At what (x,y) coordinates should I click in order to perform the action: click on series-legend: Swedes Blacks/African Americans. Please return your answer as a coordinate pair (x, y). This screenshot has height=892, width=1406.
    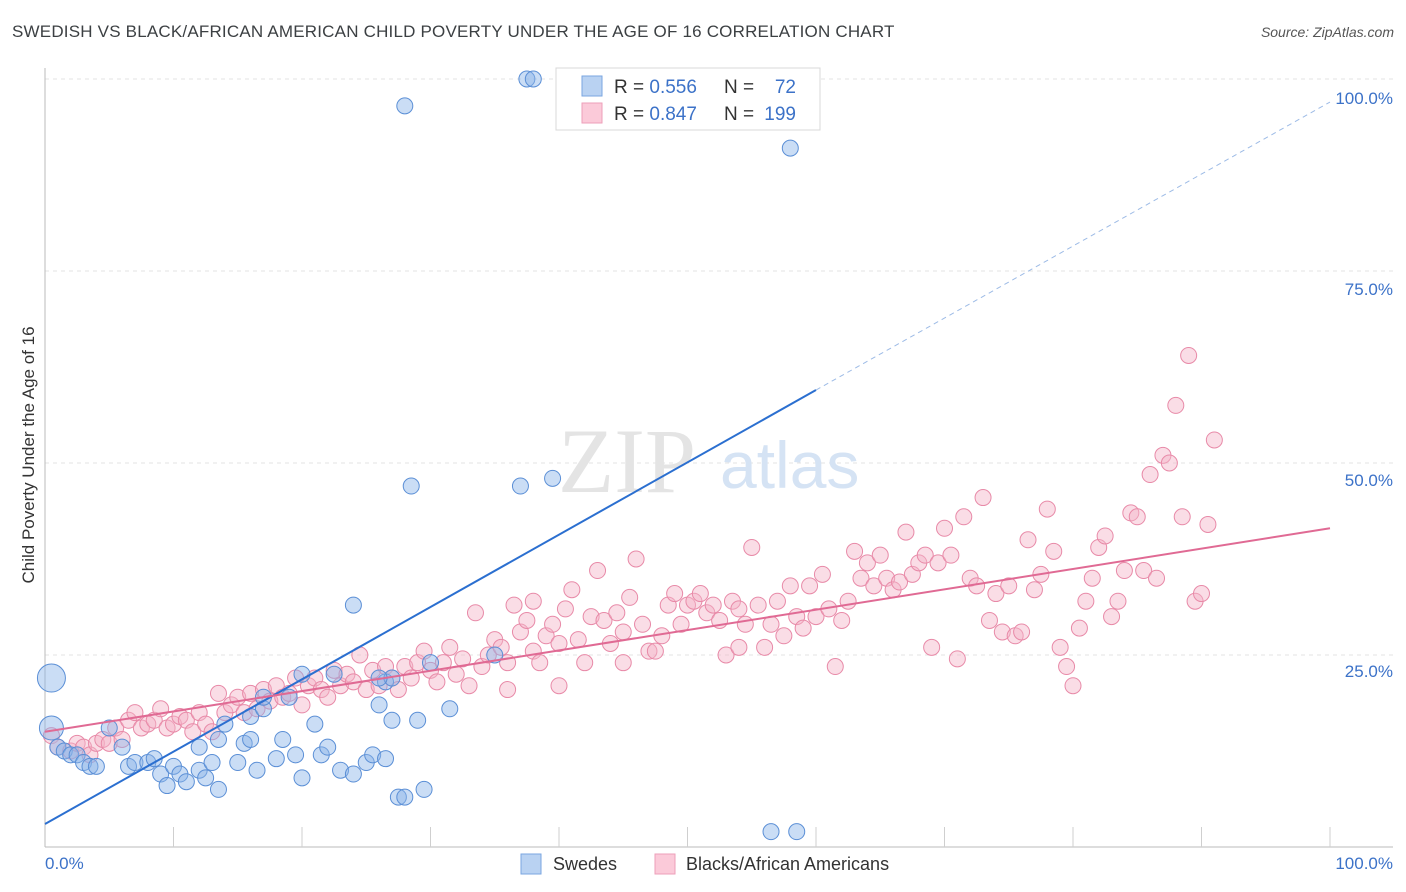
    Looking at the image, I should click on (704, 864).